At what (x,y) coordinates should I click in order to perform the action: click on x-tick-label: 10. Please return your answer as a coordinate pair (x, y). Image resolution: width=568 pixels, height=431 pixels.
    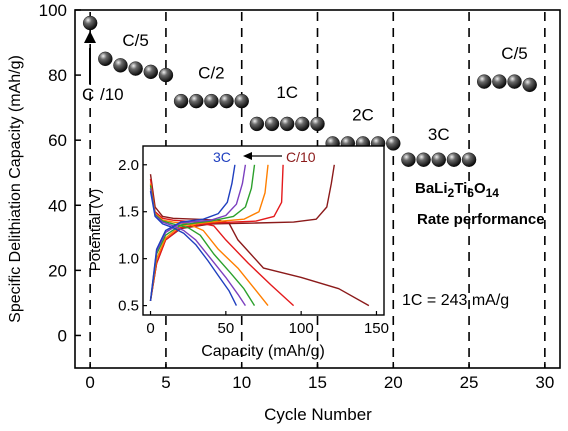
    Looking at the image, I should click on (241, 382).